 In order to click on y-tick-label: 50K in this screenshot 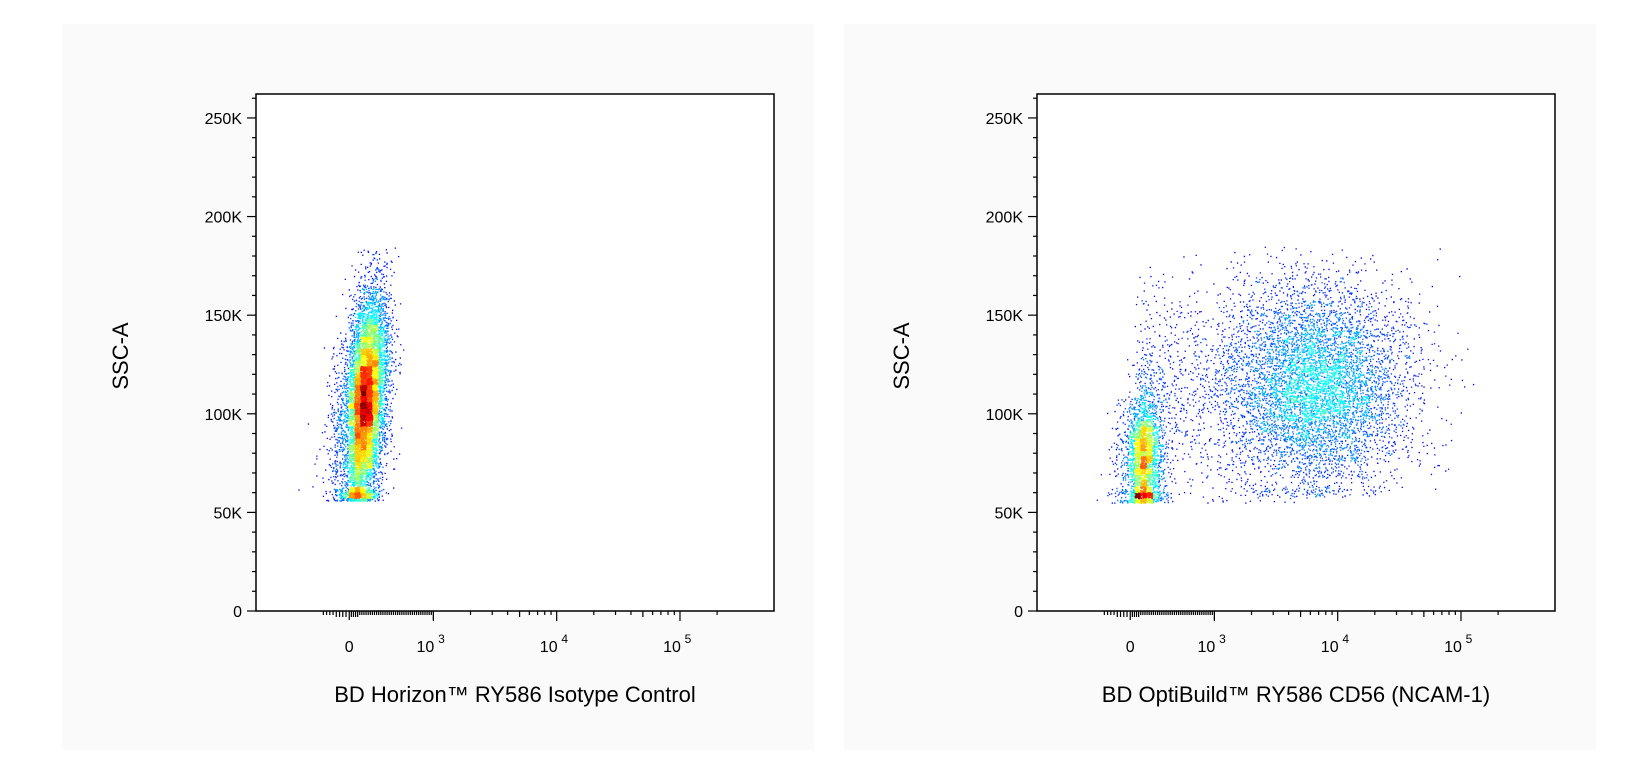, I will do `click(228, 513)`.